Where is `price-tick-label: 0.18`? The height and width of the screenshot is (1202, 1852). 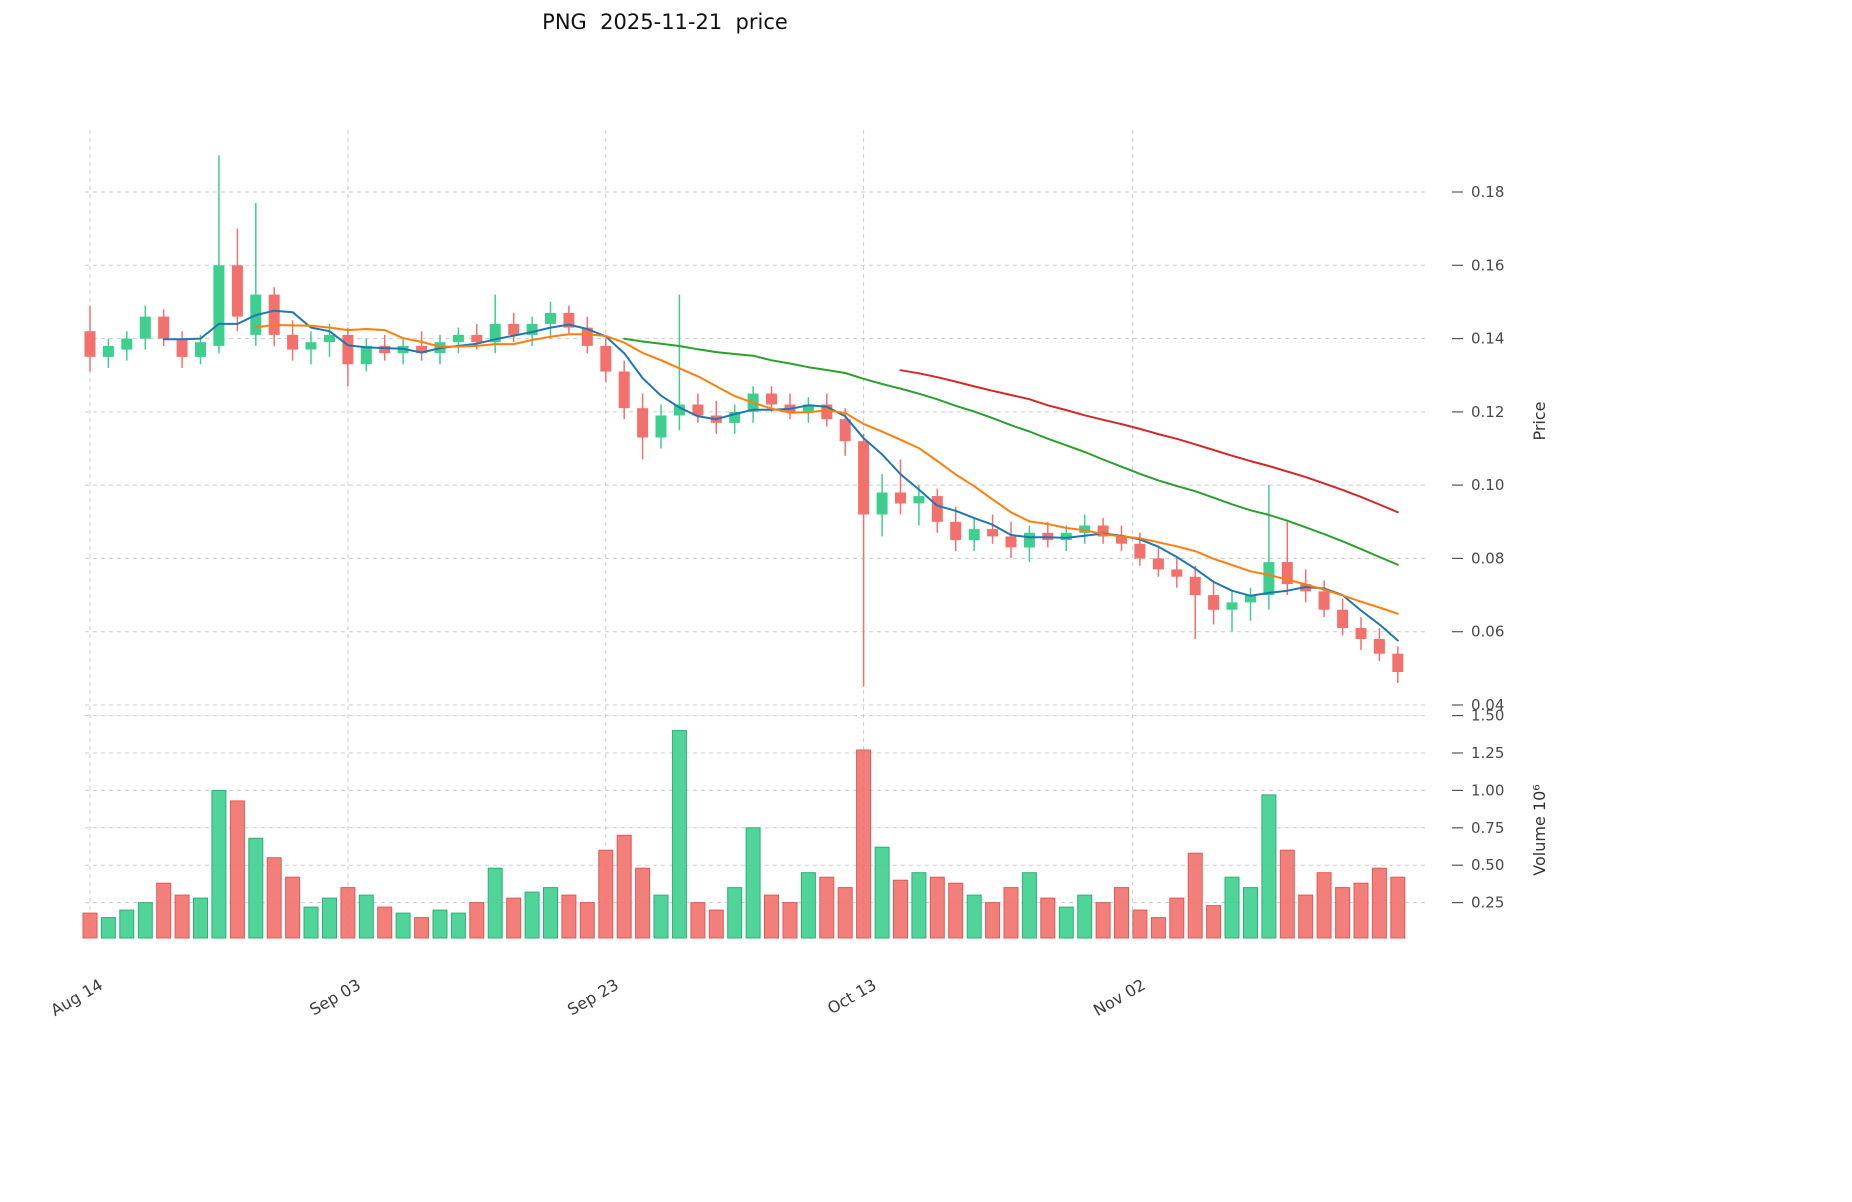
price-tick-label: 0.18 is located at coordinates (1487, 192).